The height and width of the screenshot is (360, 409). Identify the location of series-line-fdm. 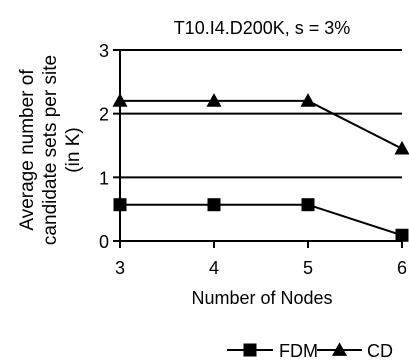
(261, 220).